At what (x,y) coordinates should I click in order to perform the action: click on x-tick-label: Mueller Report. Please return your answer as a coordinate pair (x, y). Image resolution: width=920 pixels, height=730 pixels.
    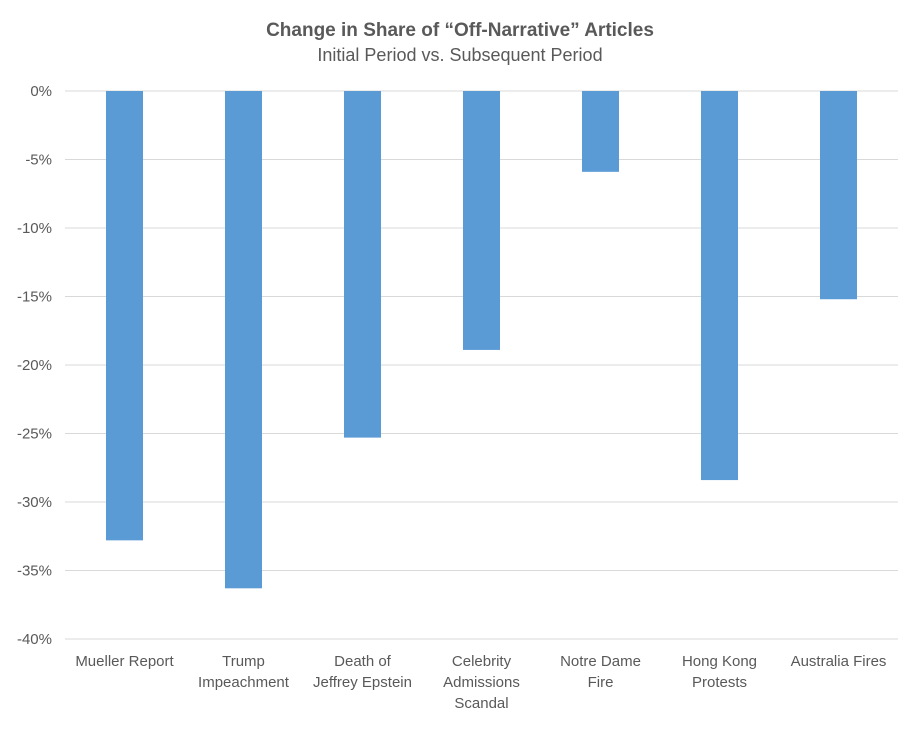
    Looking at the image, I should click on (124, 661).